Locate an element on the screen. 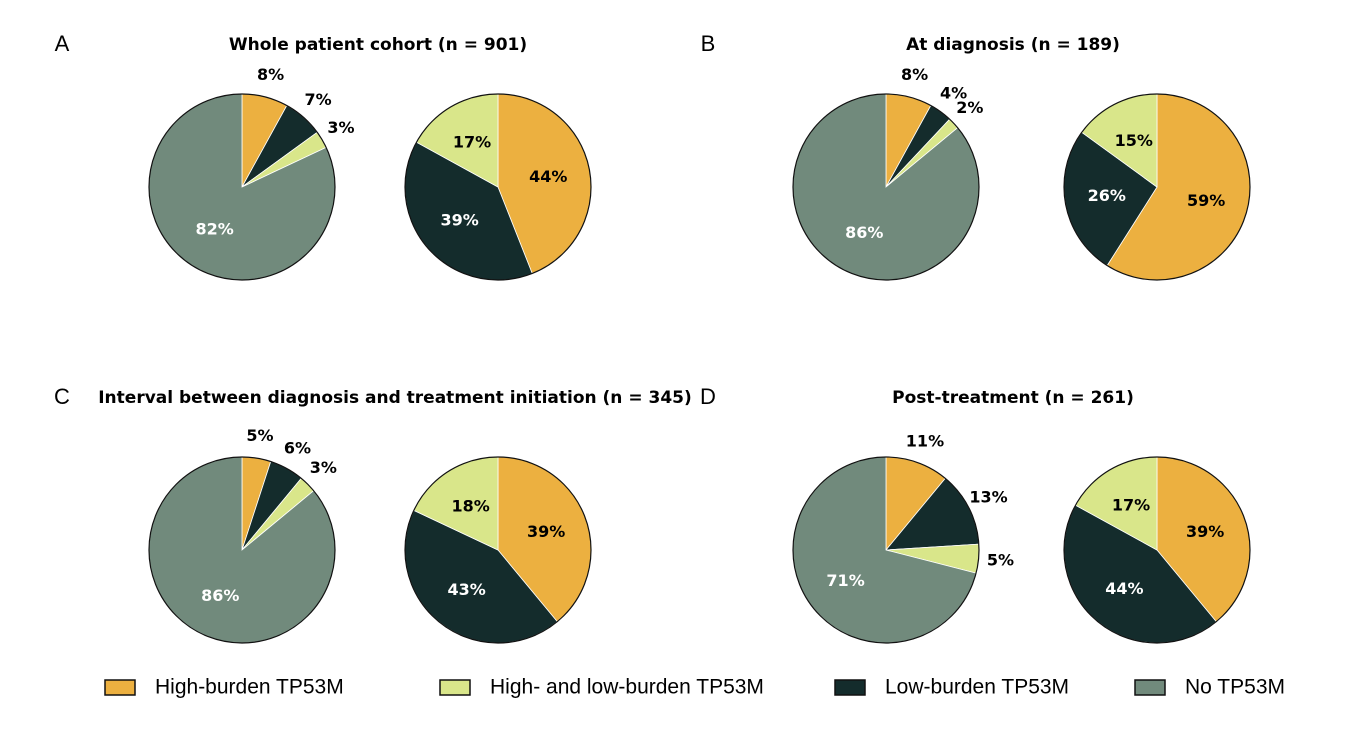  value-label: 4% is located at coordinates (953, 92).